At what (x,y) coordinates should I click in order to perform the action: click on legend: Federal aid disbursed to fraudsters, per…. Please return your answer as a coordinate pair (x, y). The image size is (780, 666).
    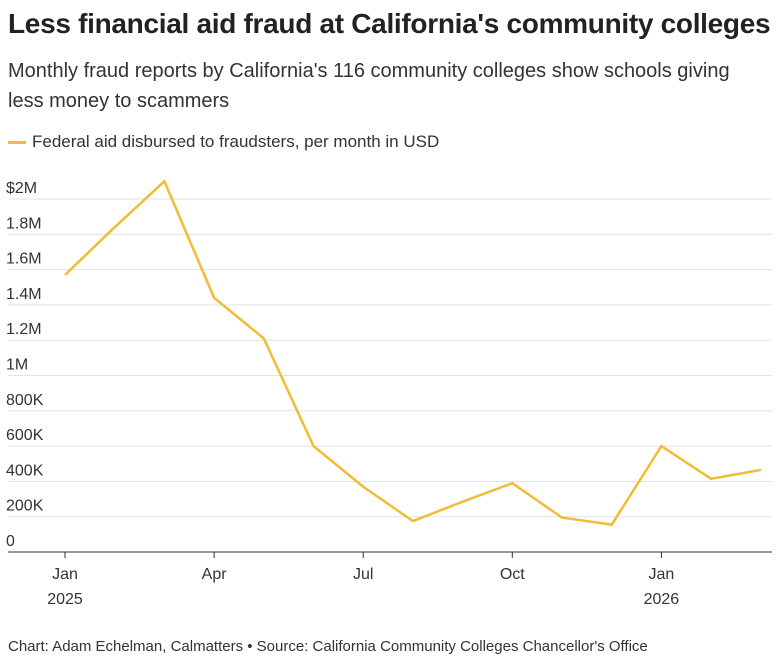
    Looking at the image, I should click on (223, 142).